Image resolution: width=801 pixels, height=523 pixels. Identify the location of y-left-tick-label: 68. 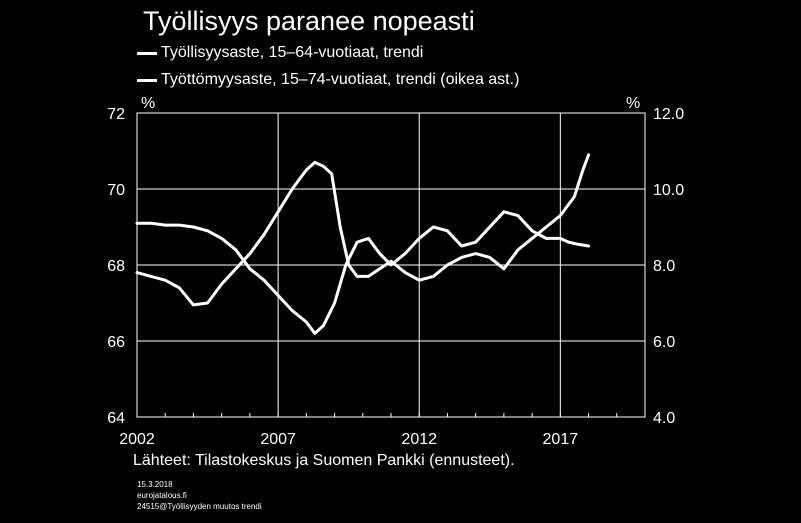
(116, 266).